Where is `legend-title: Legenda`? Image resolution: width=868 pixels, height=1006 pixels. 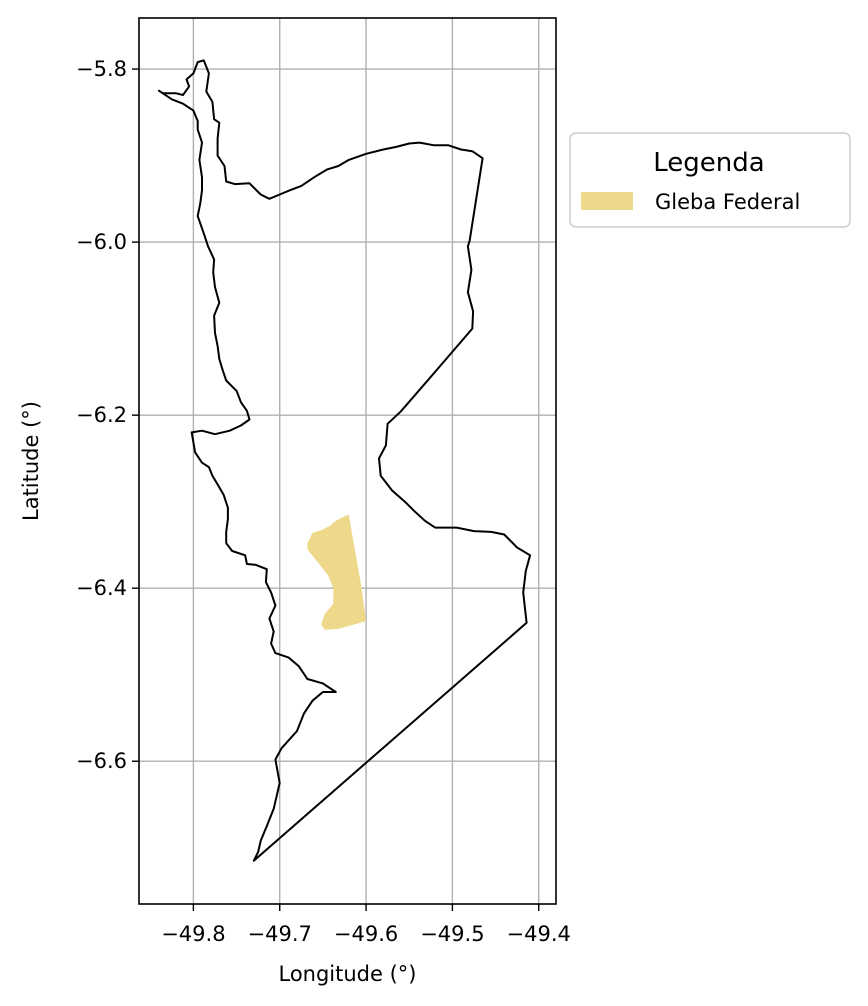
legend-title: Legenda is located at coordinates (708, 163).